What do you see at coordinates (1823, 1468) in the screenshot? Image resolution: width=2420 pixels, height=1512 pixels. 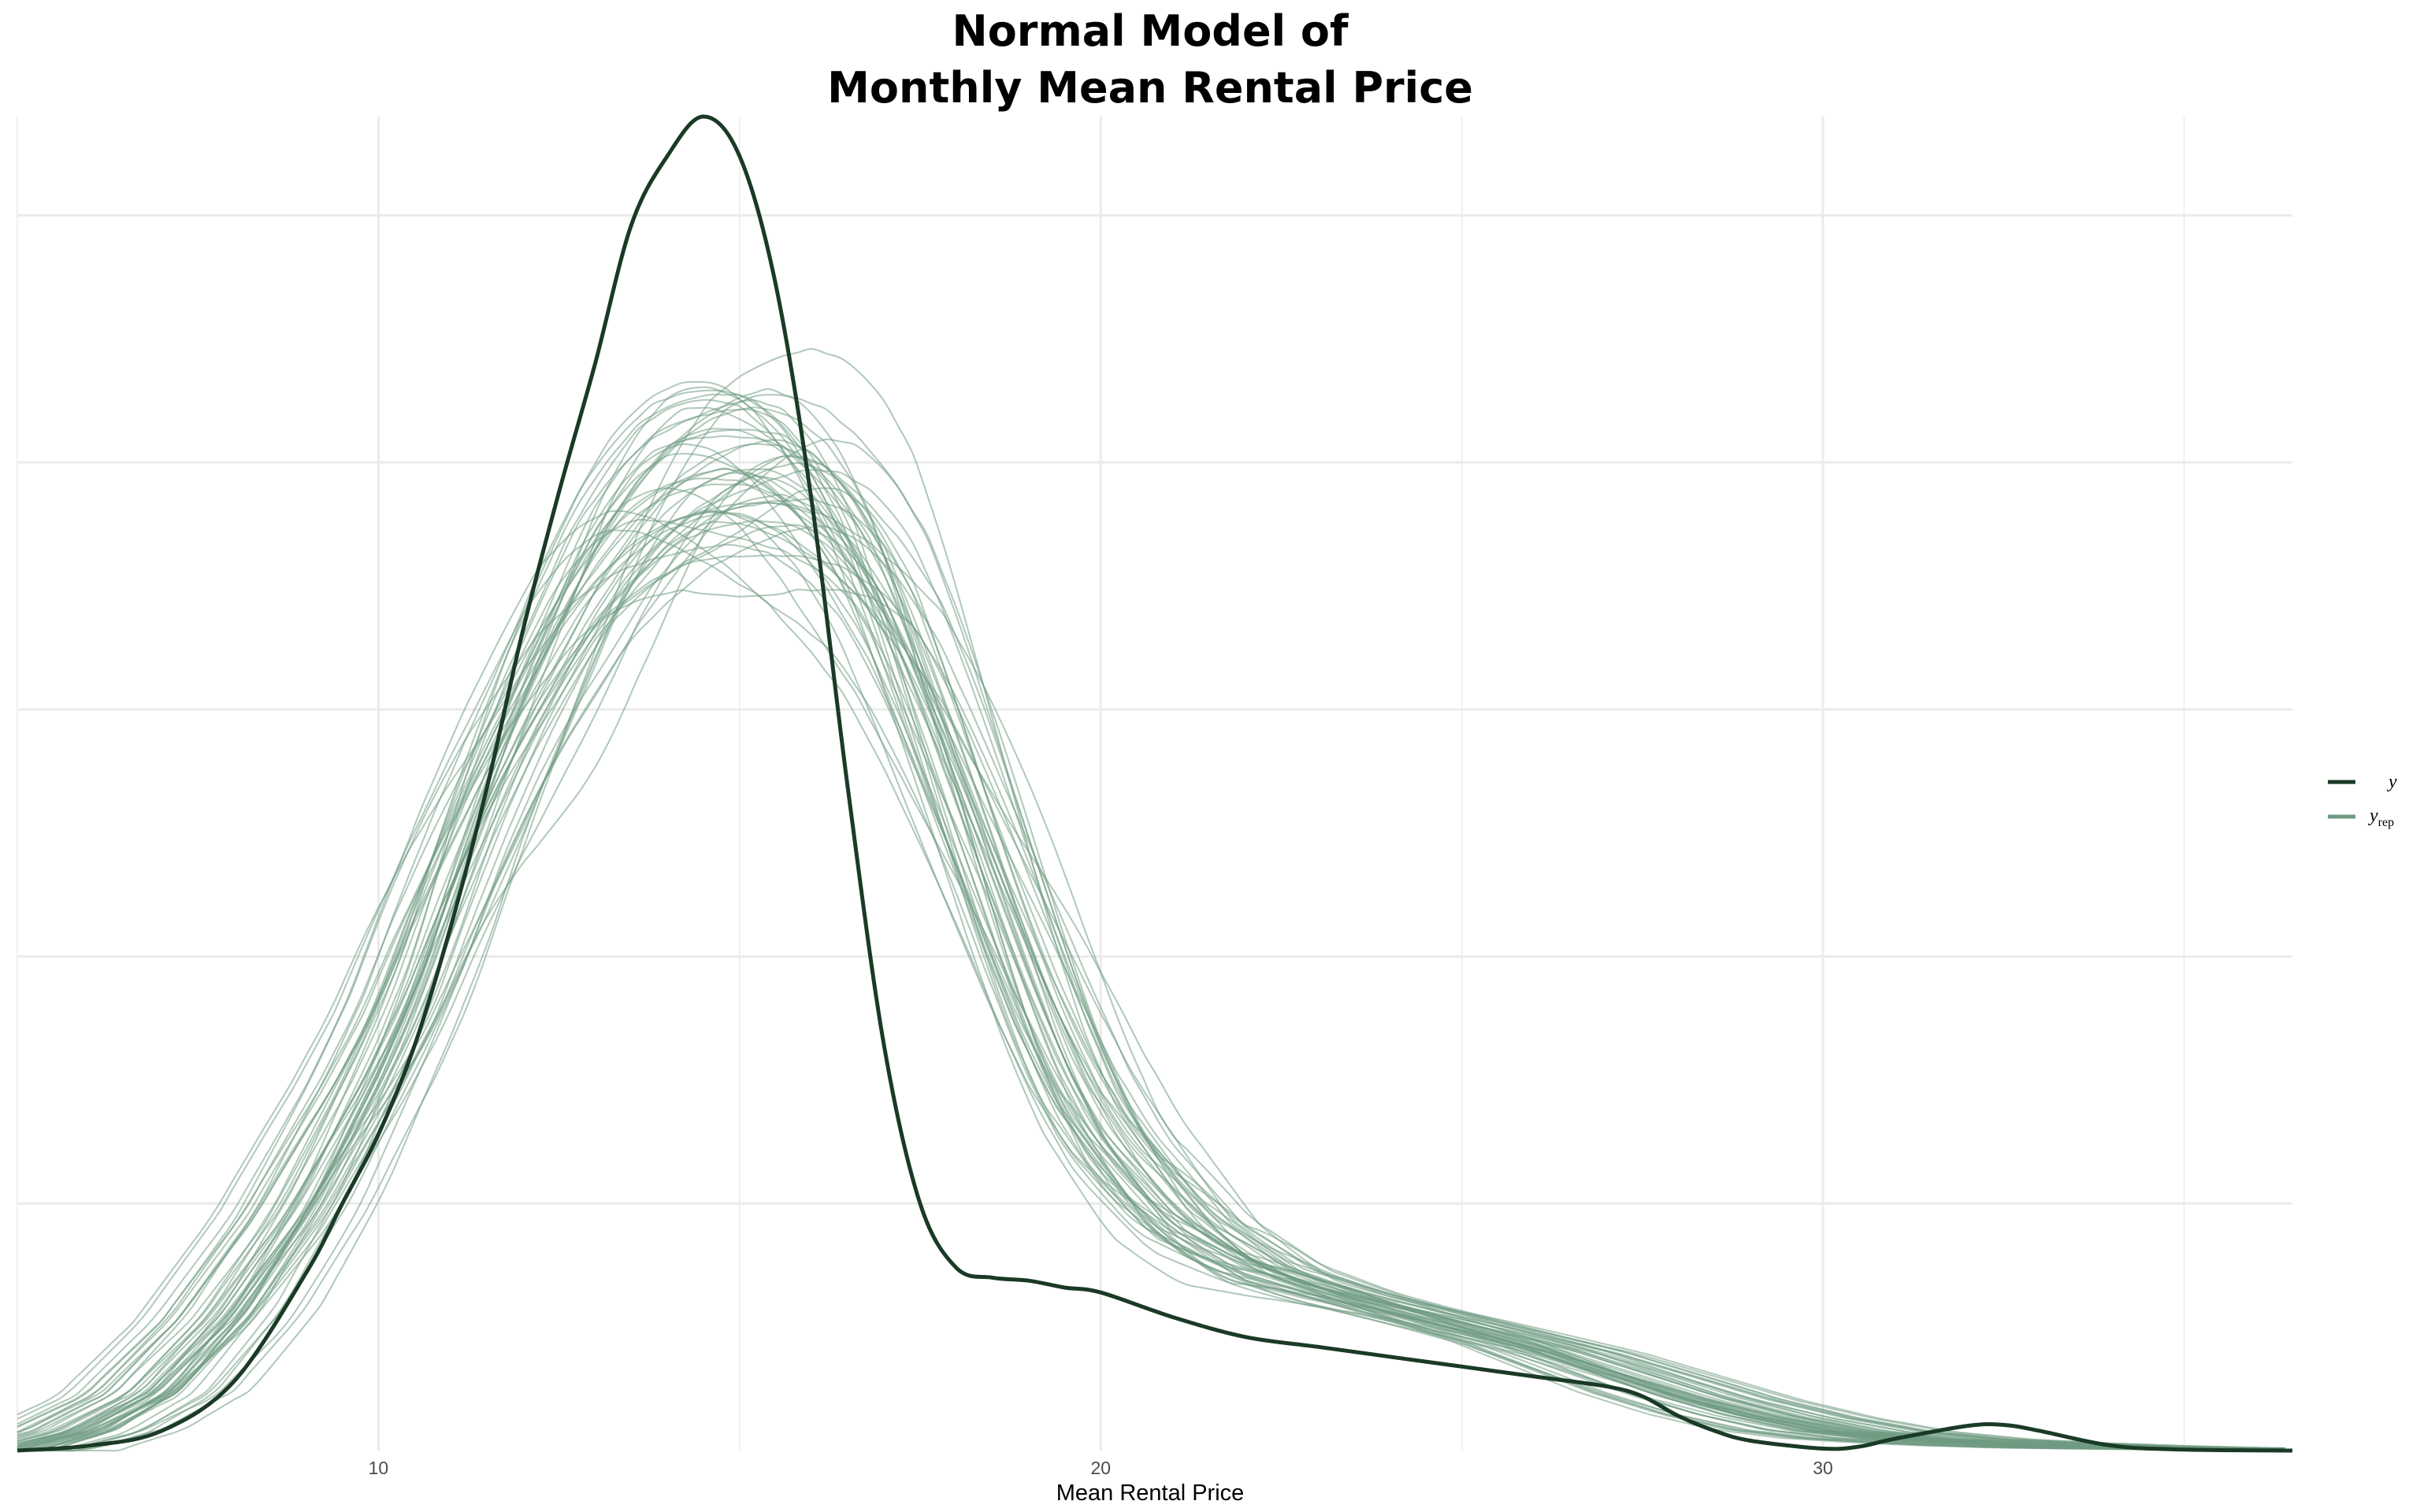 I see `x-tick-label: 30` at bounding box center [1823, 1468].